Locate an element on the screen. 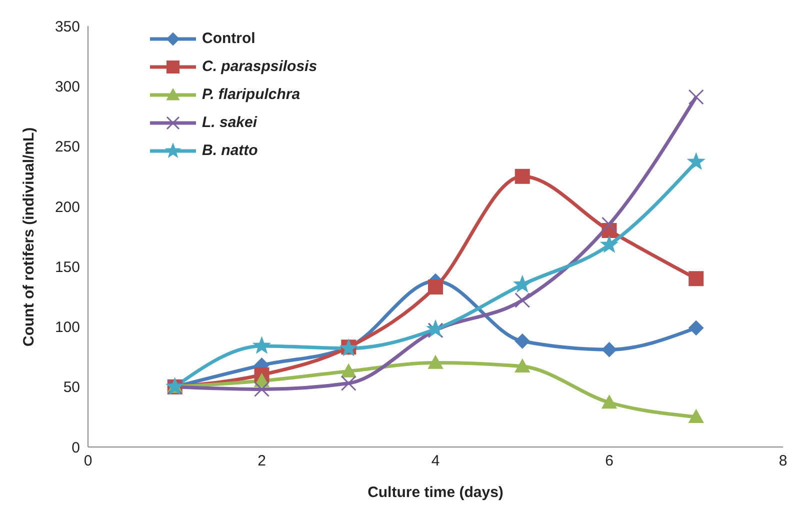 The height and width of the screenshot is (517, 793). legend-label: Control is located at coordinates (229, 38).